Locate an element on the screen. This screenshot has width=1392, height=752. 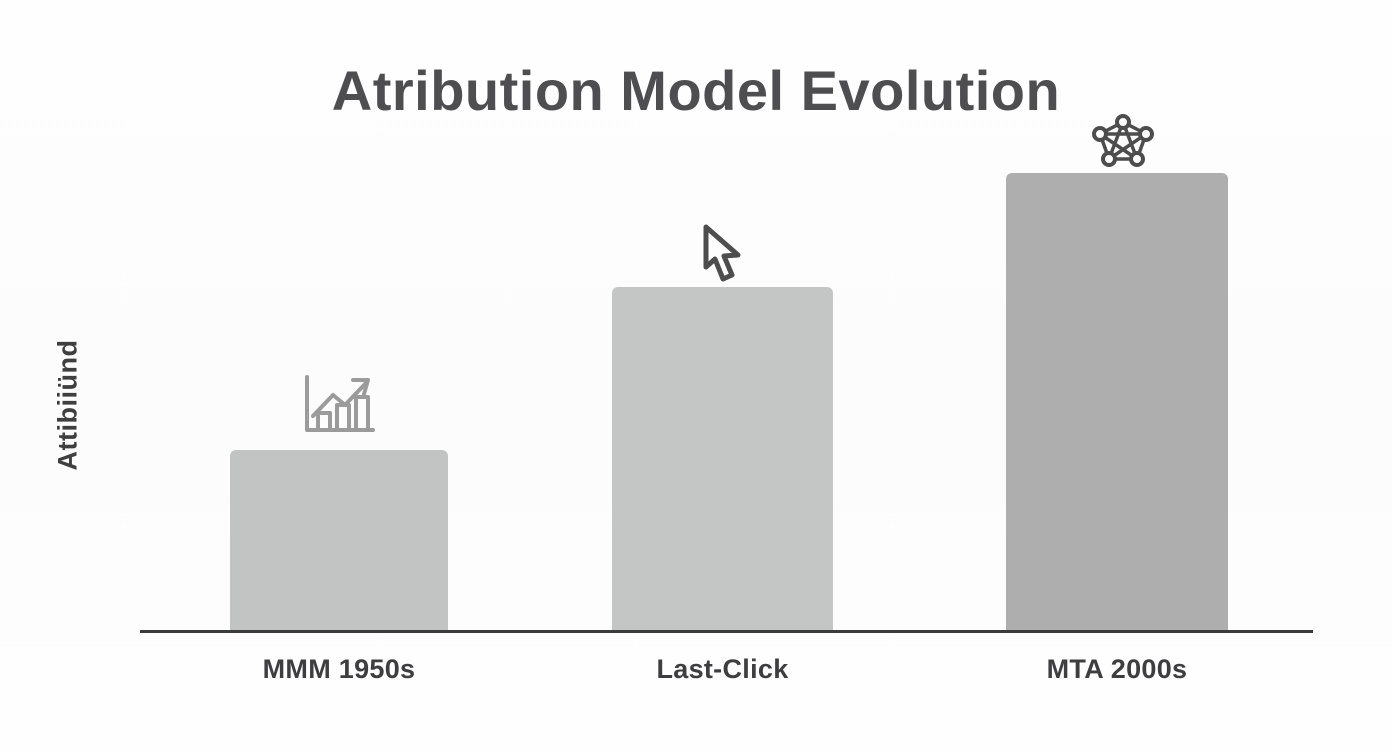
cursor-pointer-icon is located at coordinates (722, 254).